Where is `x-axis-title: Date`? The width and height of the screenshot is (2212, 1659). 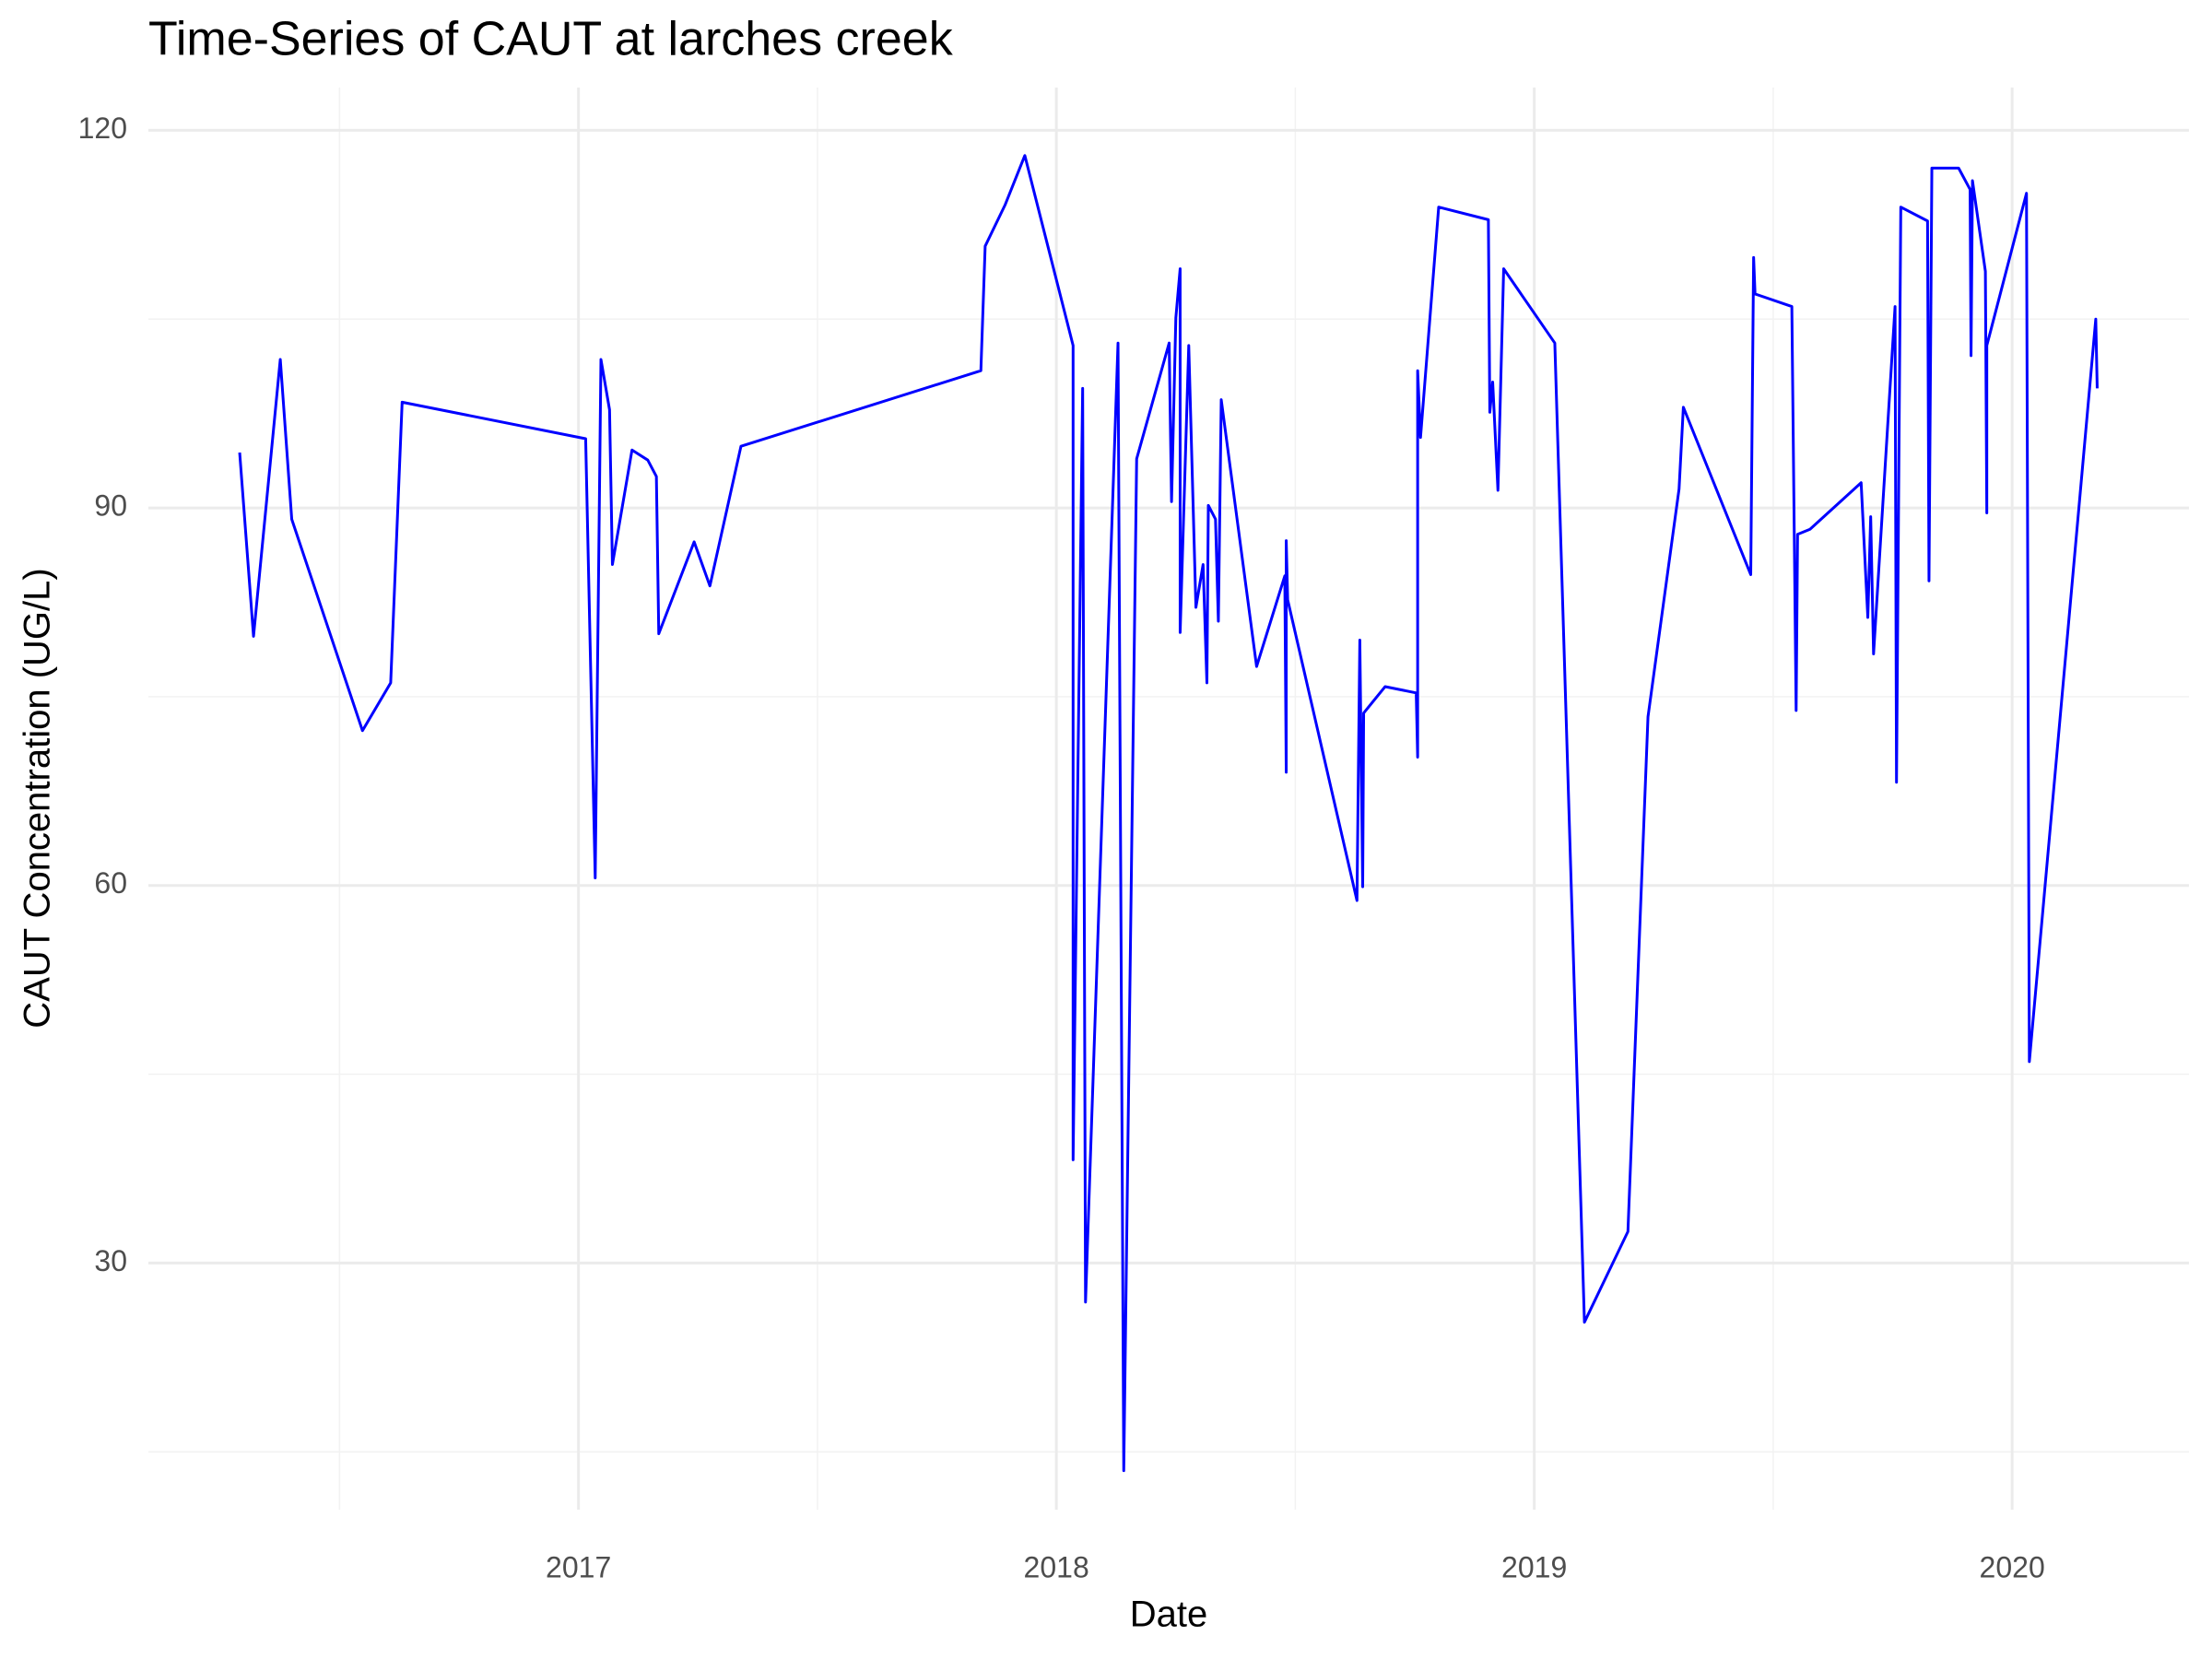 x-axis-title: Date is located at coordinates (1169, 1614).